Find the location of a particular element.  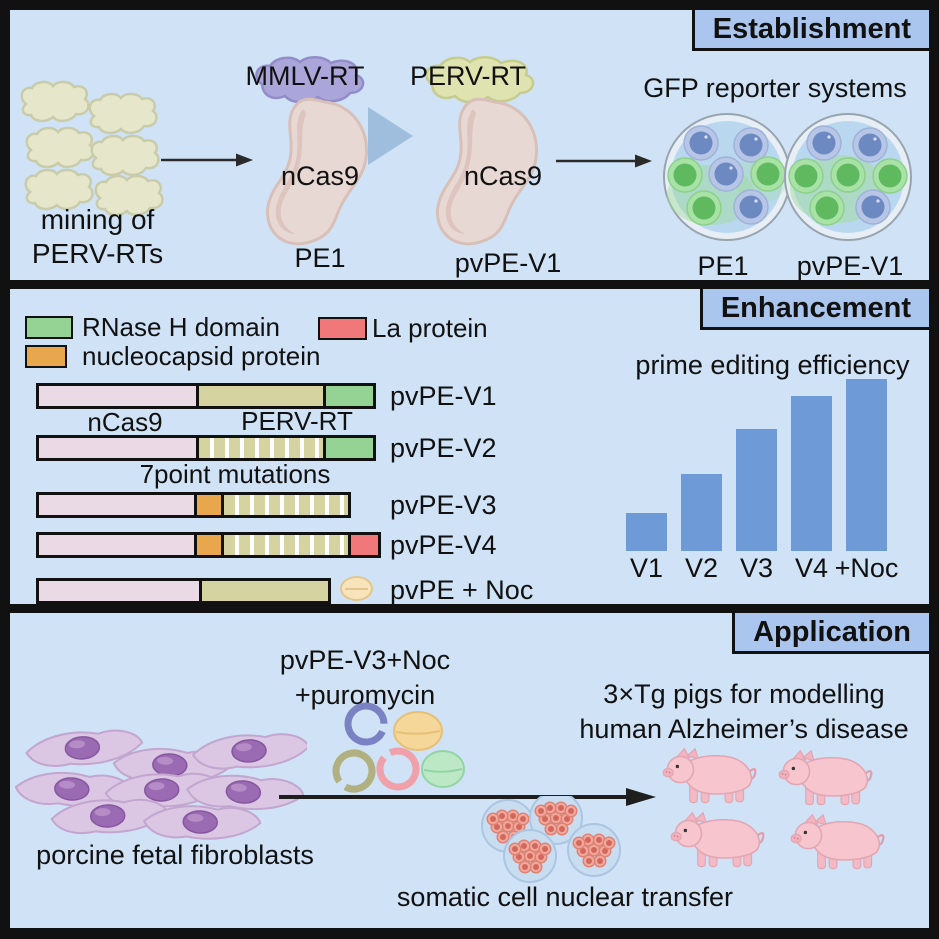

gfp-title: GFP reporter systems is located at coordinates (775, 88).